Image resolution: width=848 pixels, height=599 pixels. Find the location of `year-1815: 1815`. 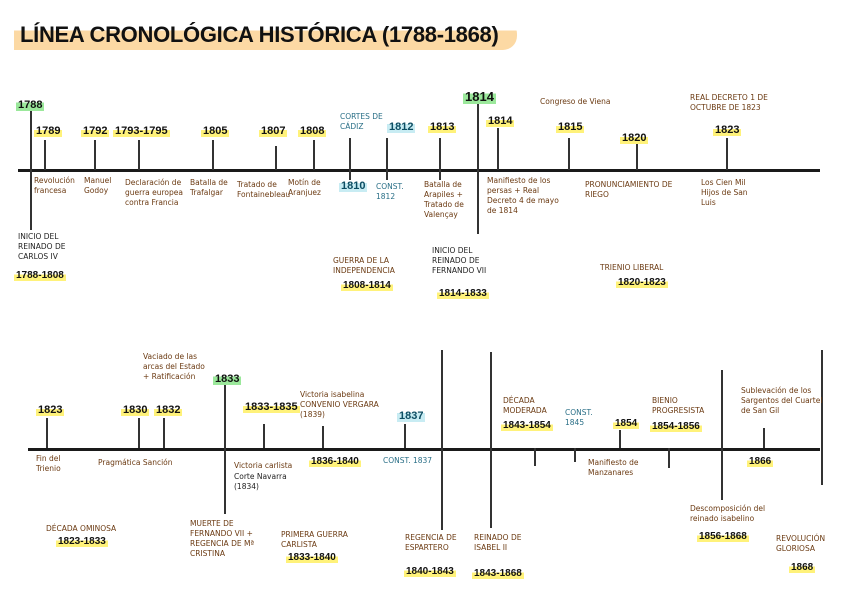

year-1815: 1815 is located at coordinates (570, 127).